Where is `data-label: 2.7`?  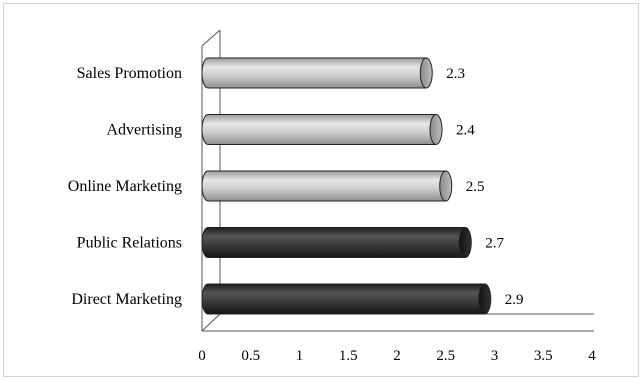 data-label: 2.7 is located at coordinates (494, 244).